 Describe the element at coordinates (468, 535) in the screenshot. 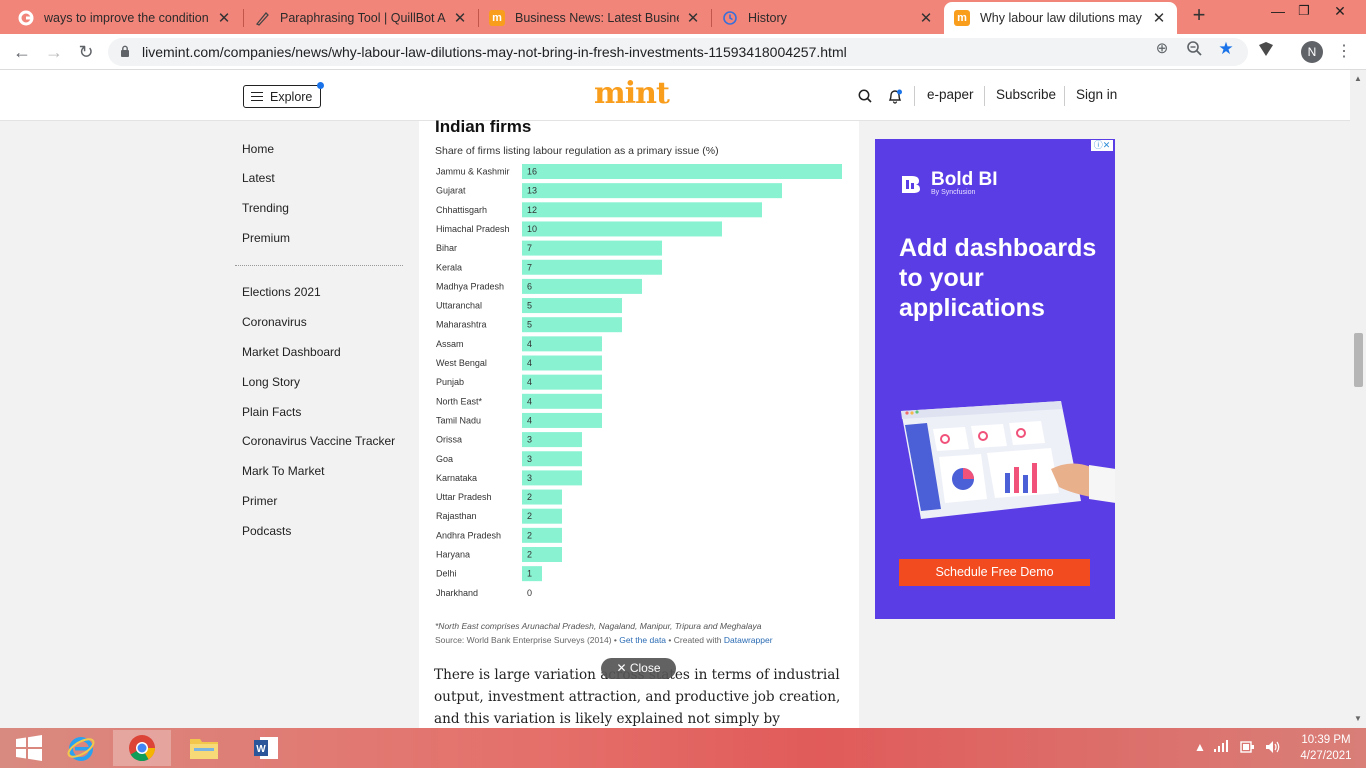

I see `category-label: Andhra Pradesh` at that location.